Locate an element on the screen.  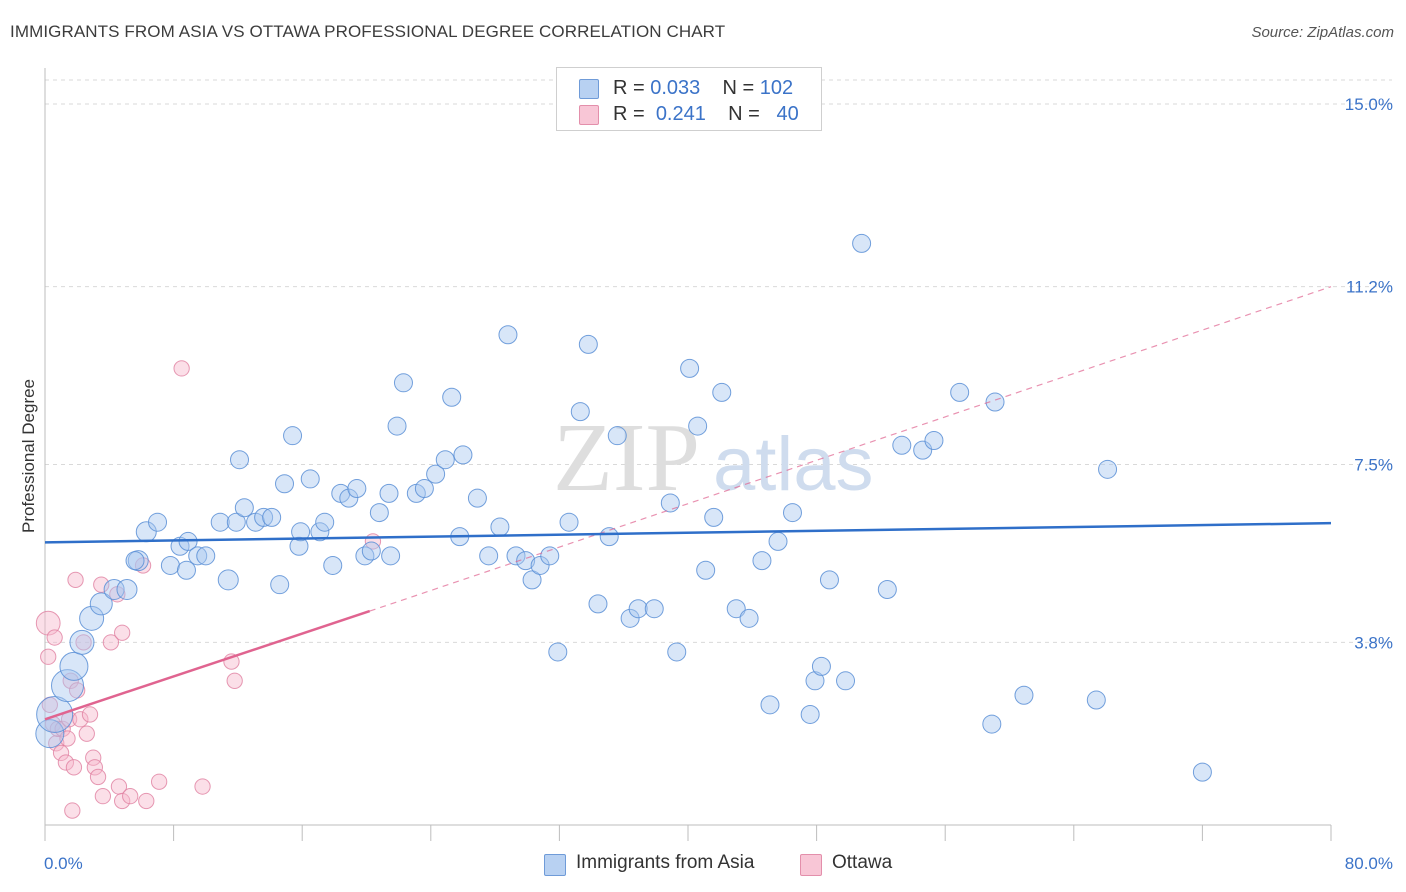
y-tick-label: 3.8% is located at coordinates (1373, 642).